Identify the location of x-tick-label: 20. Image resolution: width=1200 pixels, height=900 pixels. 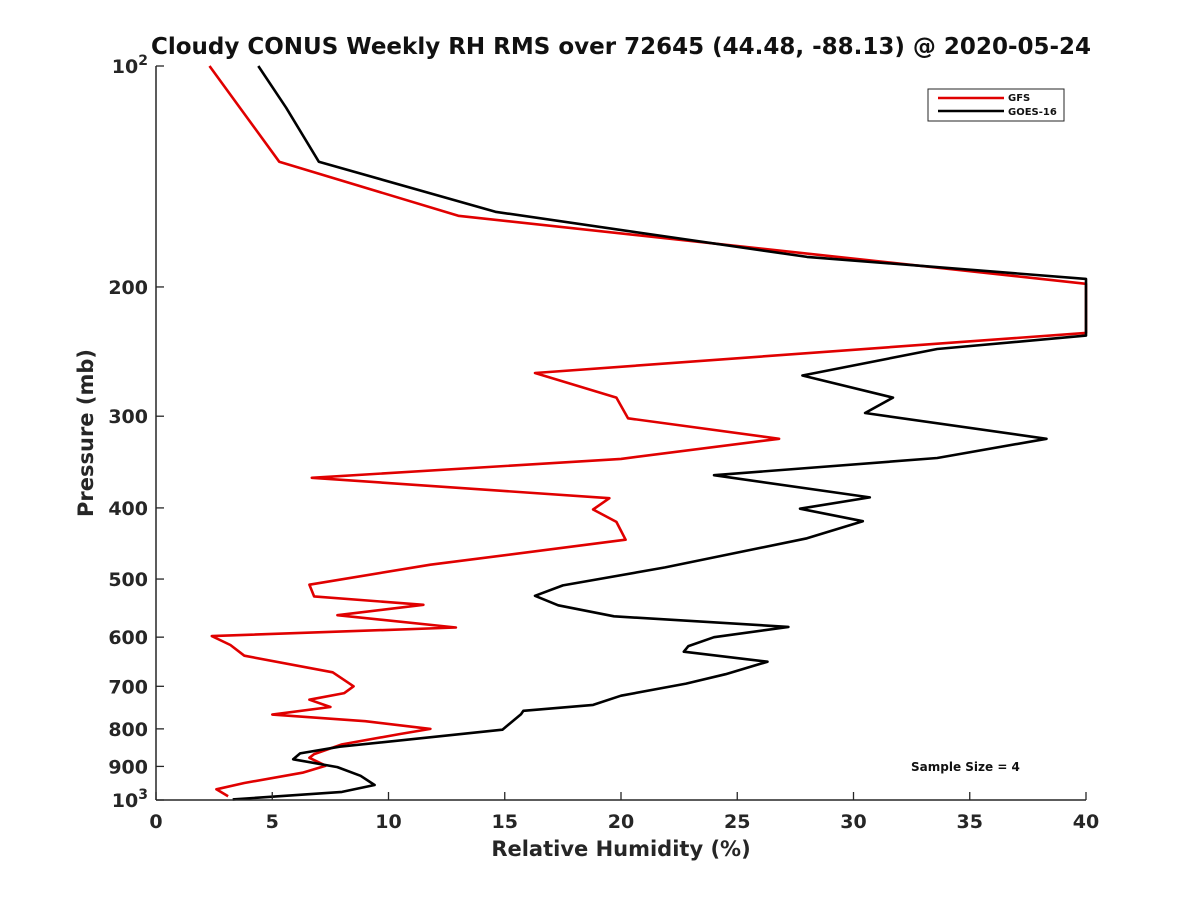
(621, 822).